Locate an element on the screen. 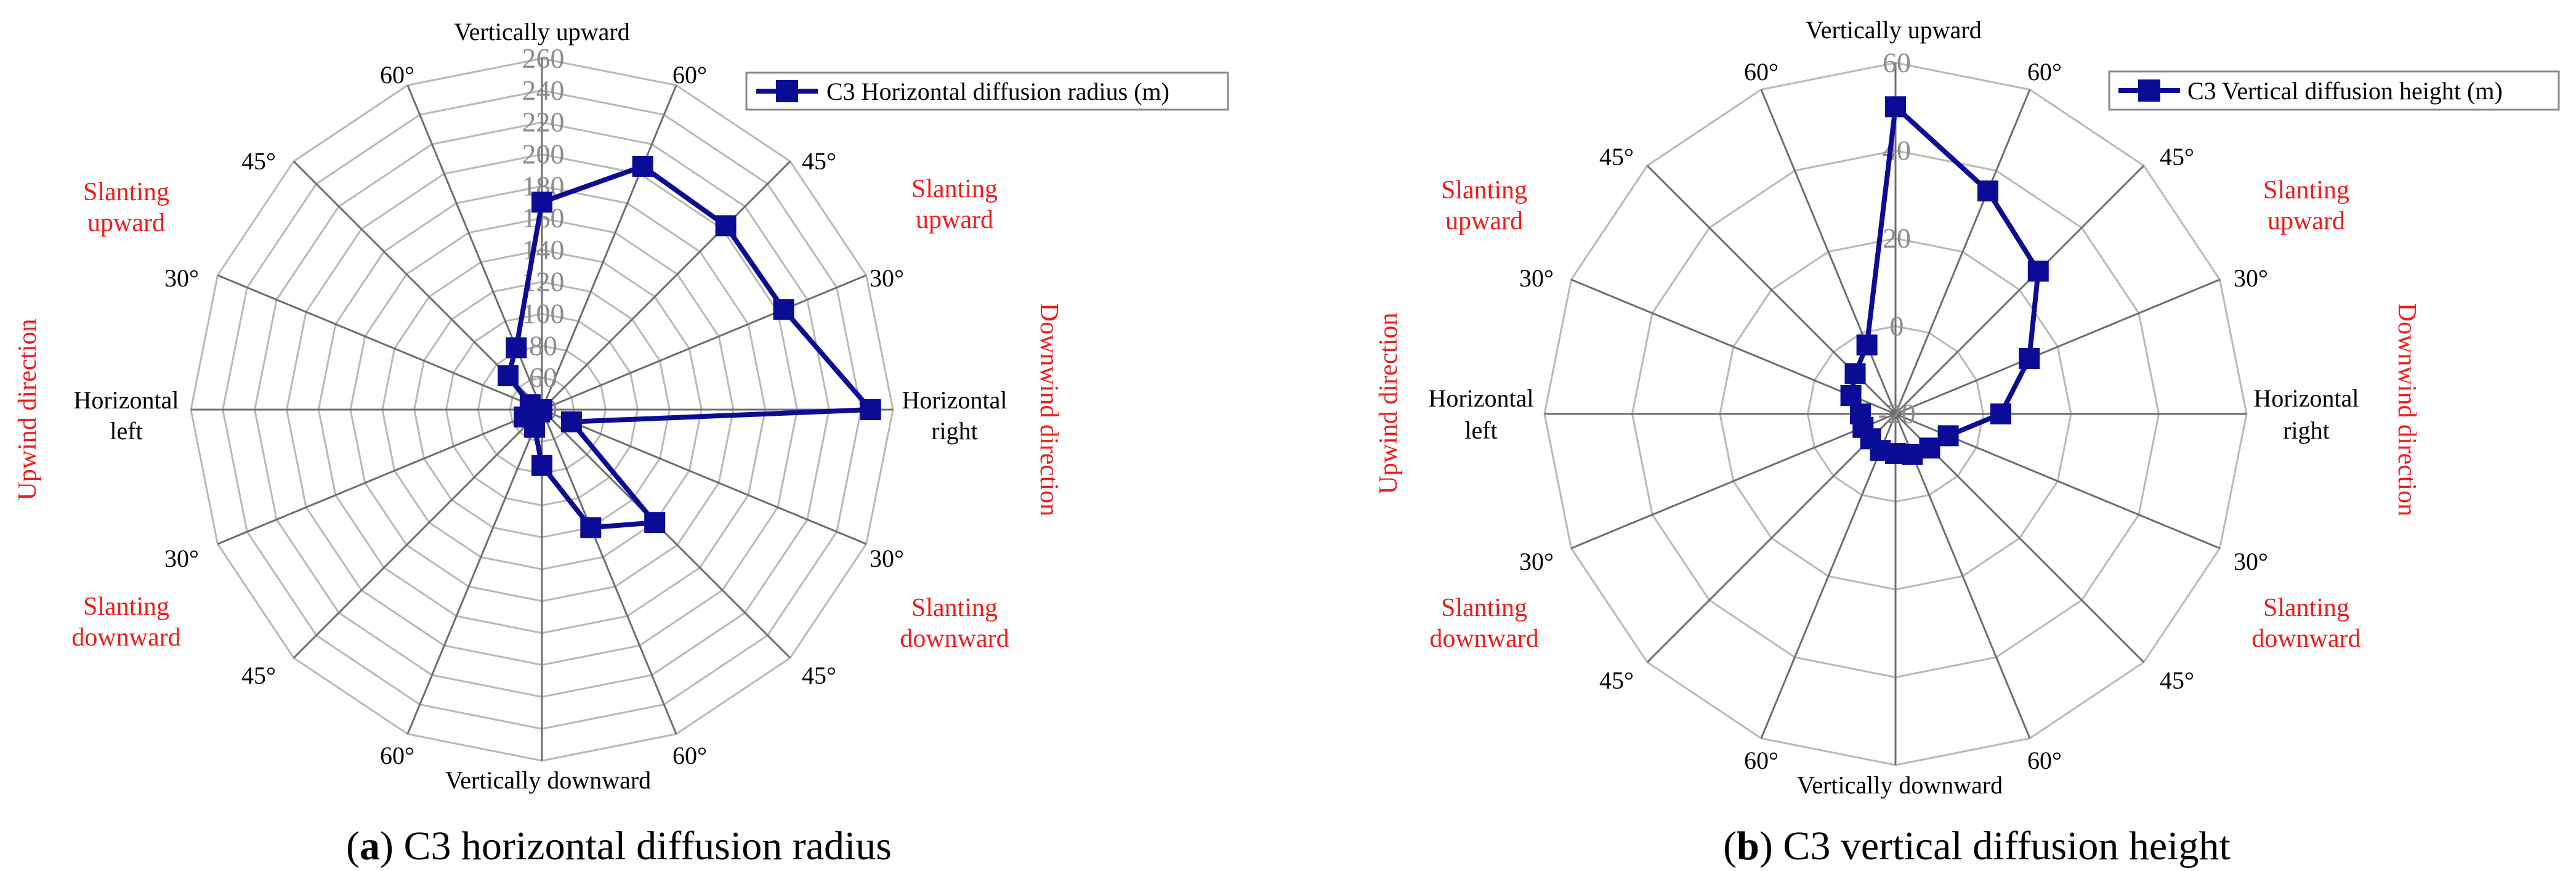  radial-tick-label: 220 is located at coordinates (543, 122).